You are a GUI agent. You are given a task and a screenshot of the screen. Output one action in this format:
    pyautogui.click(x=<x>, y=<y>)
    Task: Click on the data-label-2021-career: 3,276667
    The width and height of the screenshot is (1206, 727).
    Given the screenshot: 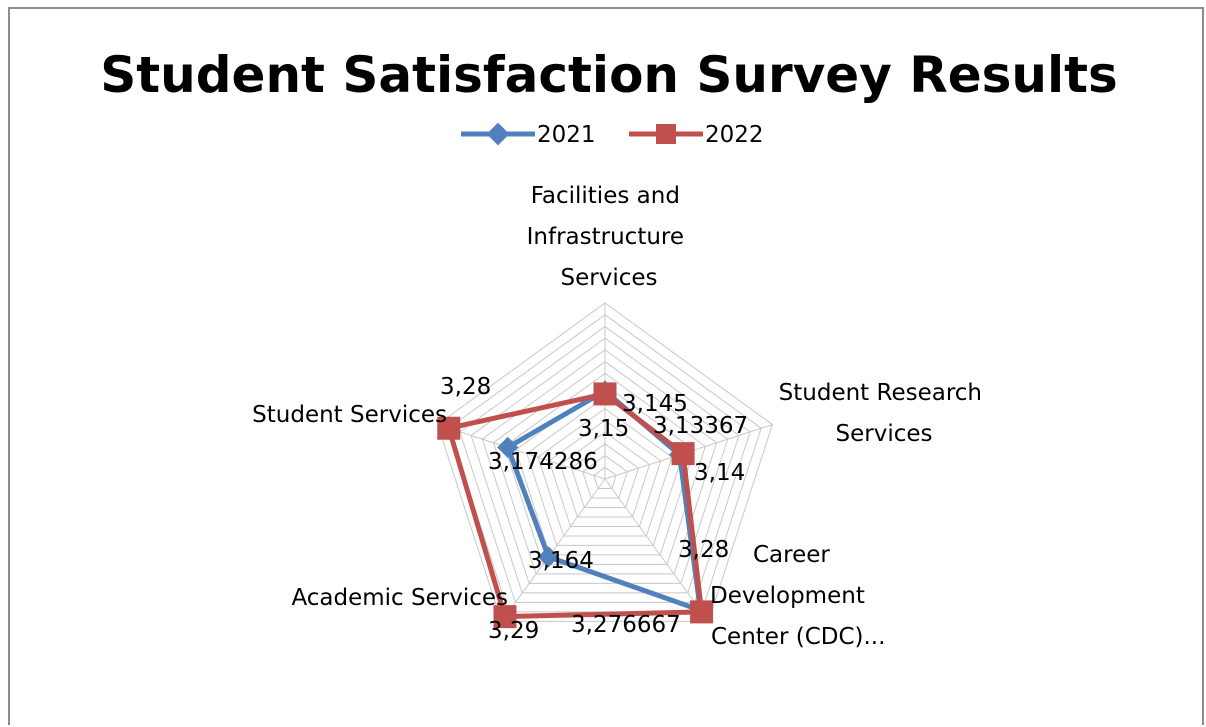 What is the action you would take?
    pyautogui.click(x=626, y=625)
    